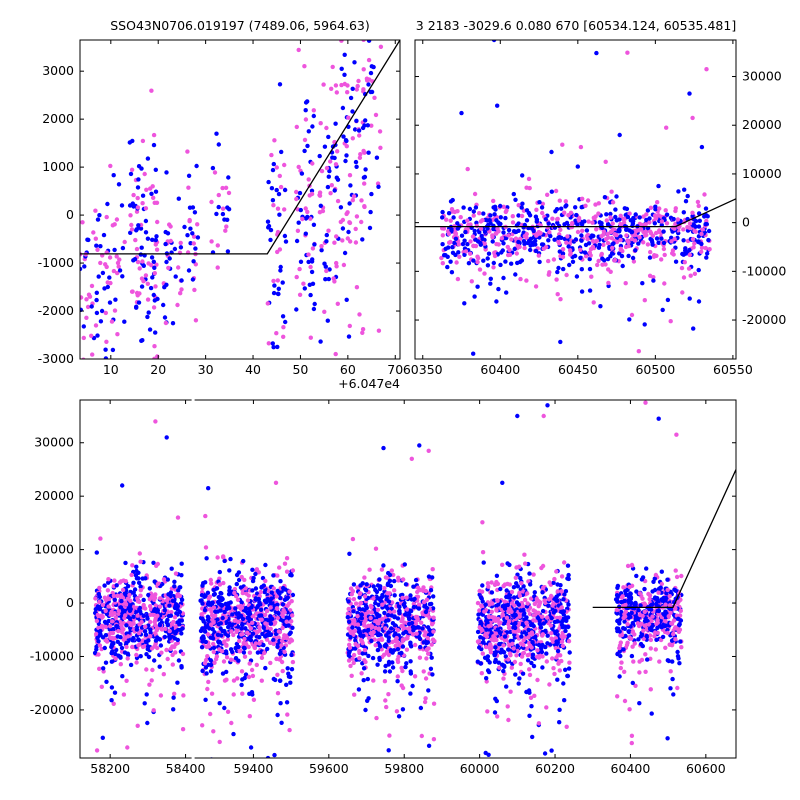  What do you see at coordinates (369, 383) in the screenshot?
I see `x-offset-label: +6.047e4` at bounding box center [369, 383].